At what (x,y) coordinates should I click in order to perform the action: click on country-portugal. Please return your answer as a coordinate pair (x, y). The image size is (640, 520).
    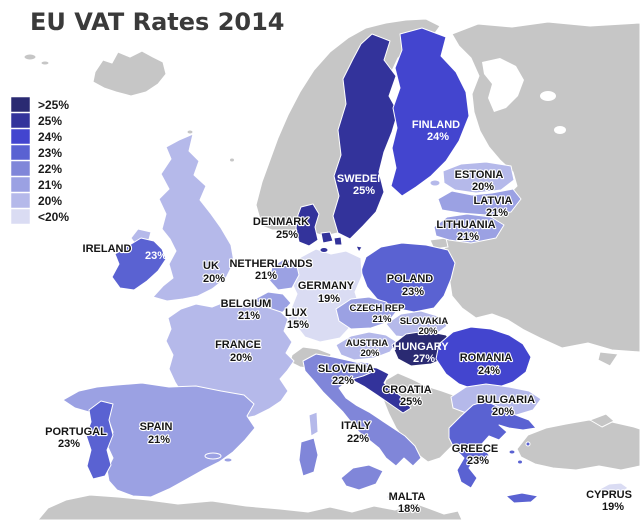
    Looking at the image, I should click on (99, 440).